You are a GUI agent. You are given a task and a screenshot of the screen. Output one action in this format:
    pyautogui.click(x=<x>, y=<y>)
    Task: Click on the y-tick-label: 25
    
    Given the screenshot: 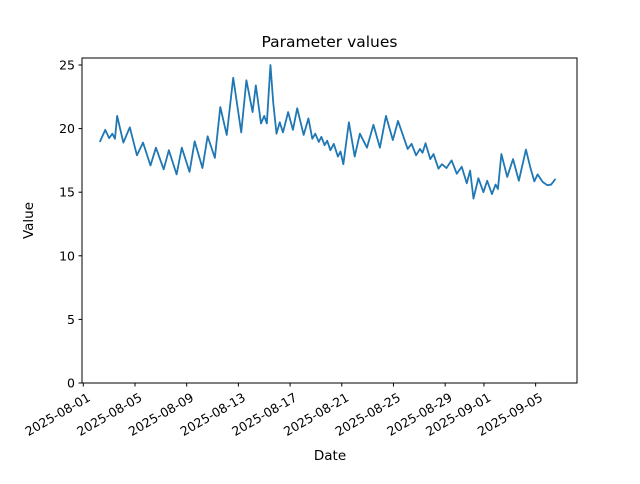 What is the action you would take?
    pyautogui.click(x=67, y=64)
    